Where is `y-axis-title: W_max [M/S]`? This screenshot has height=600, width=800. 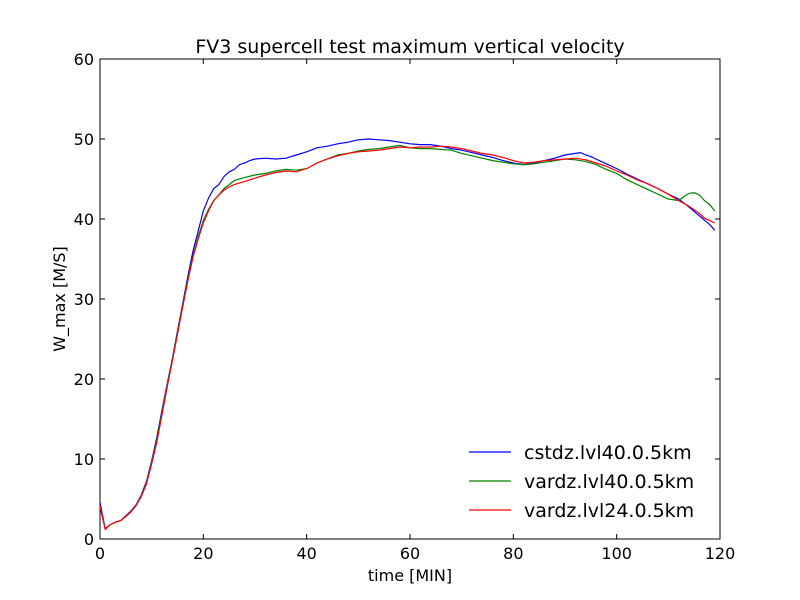
y-axis-title: W_max [M/S] is located at coordinates (60, 299).